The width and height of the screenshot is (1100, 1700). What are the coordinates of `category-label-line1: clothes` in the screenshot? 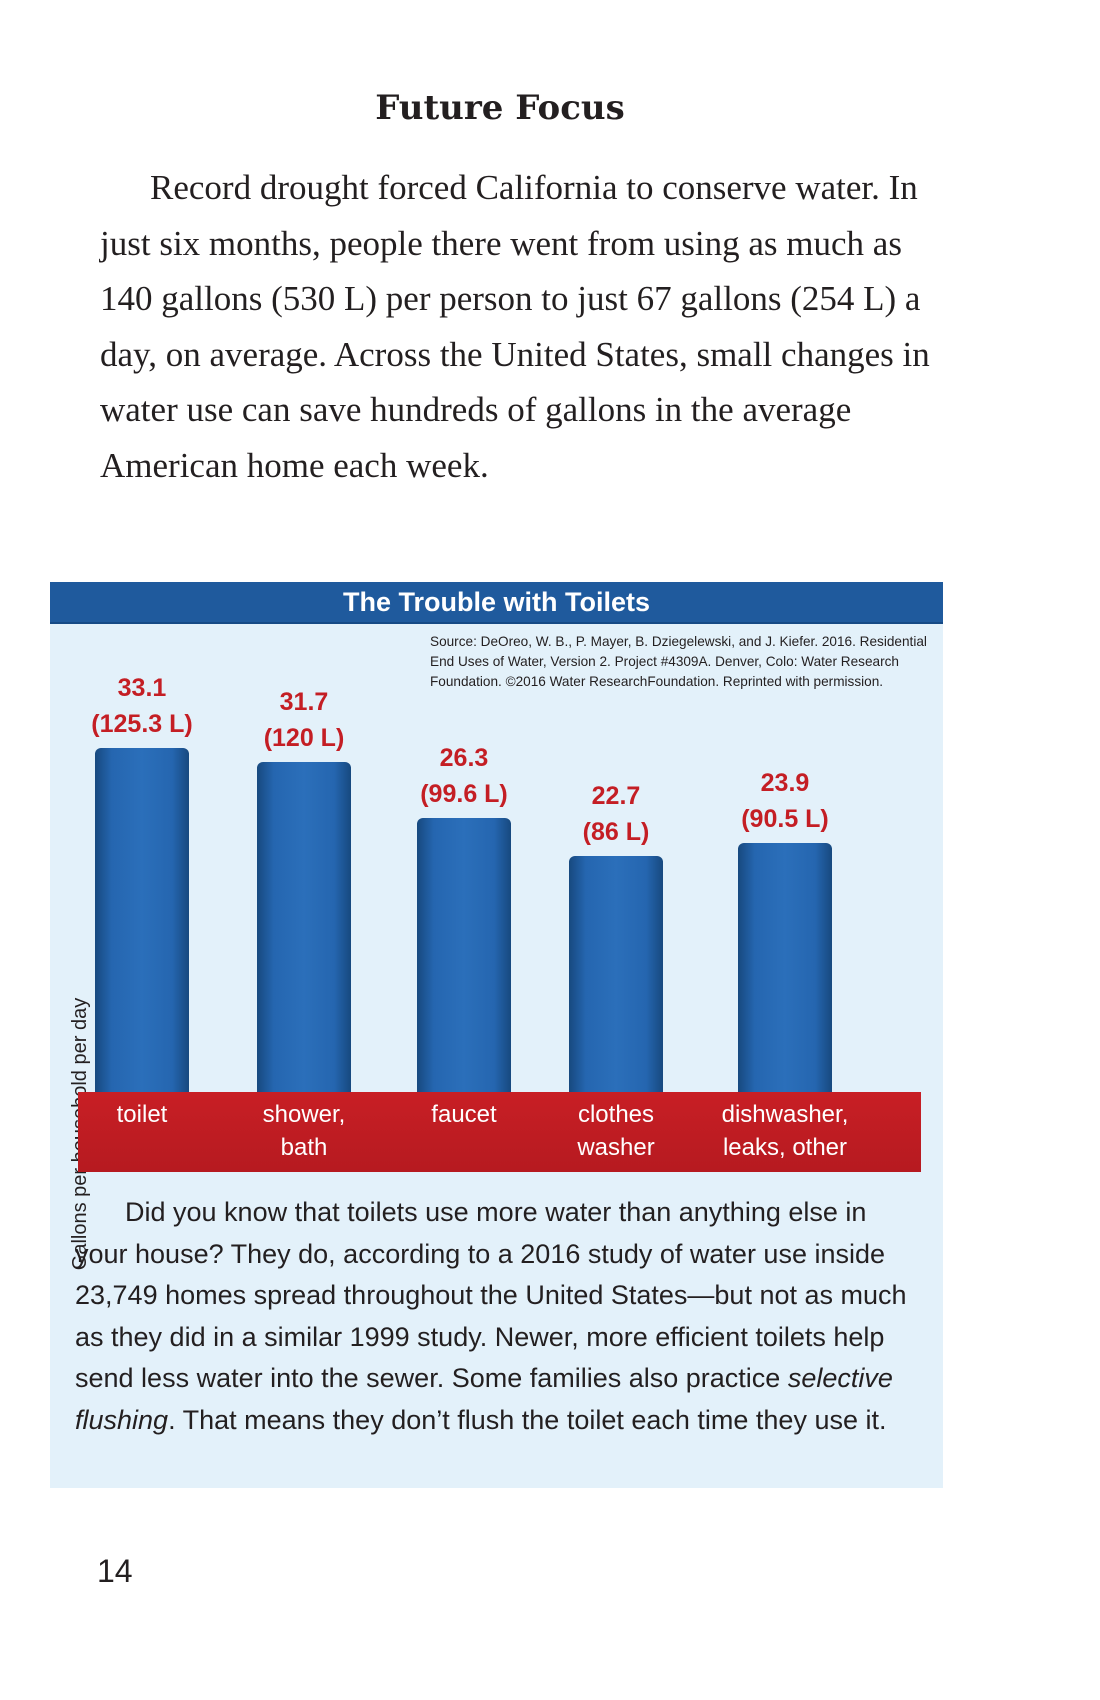 It's located at (616, 1114).